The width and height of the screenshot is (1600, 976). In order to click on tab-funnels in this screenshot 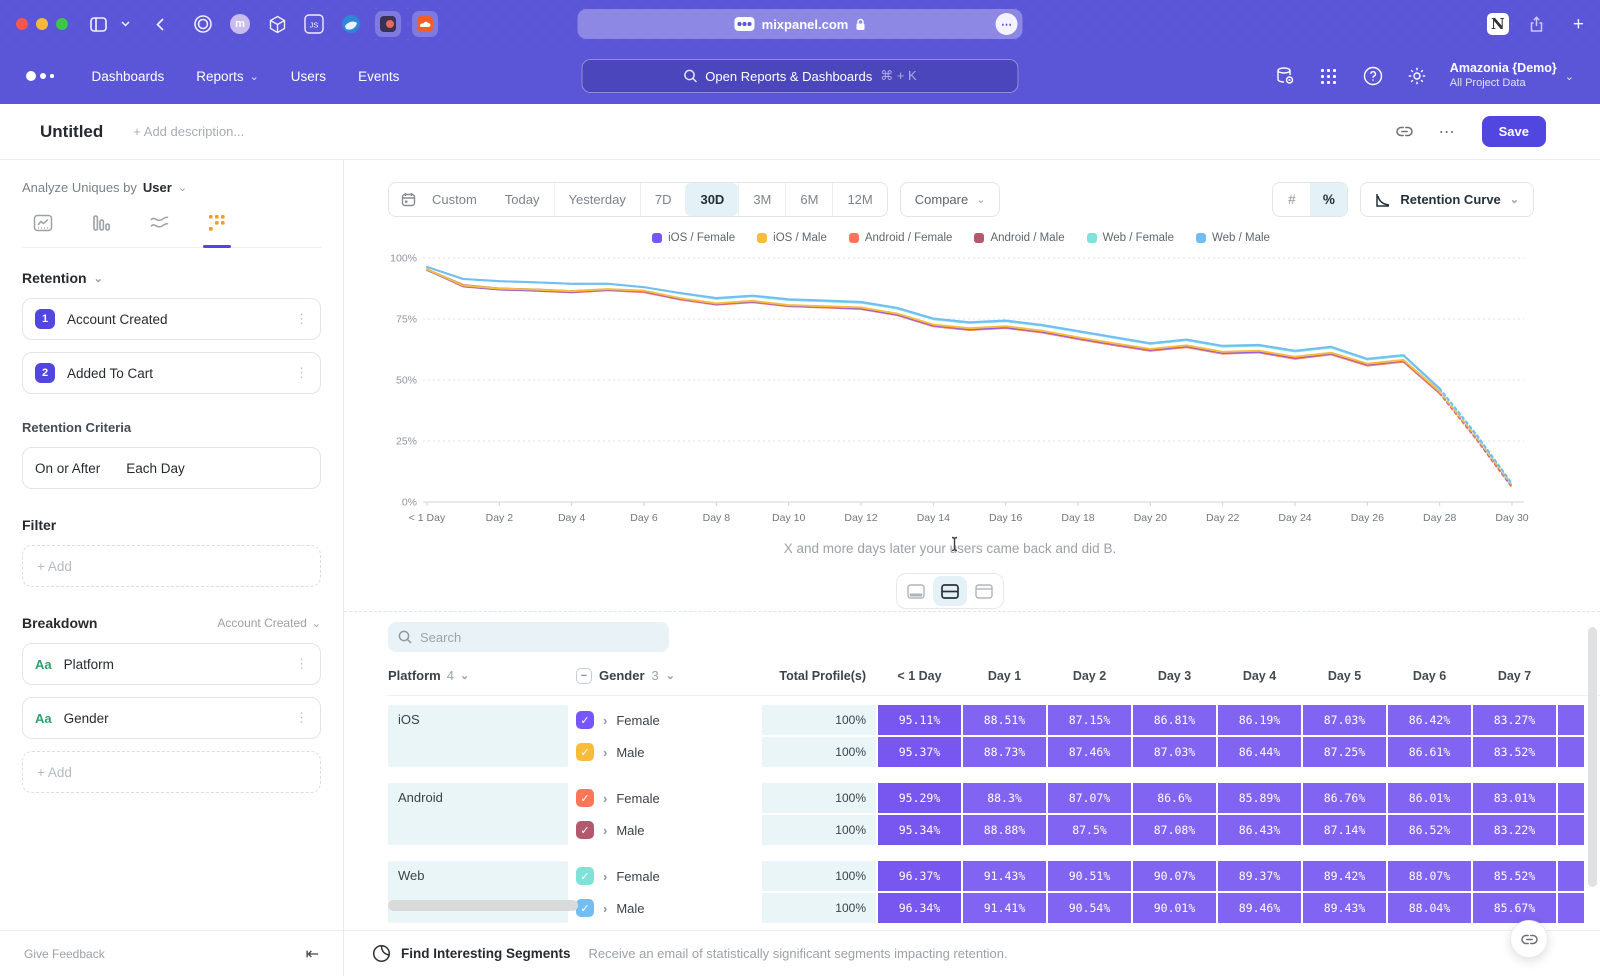, I will do `click(101, 229)`.